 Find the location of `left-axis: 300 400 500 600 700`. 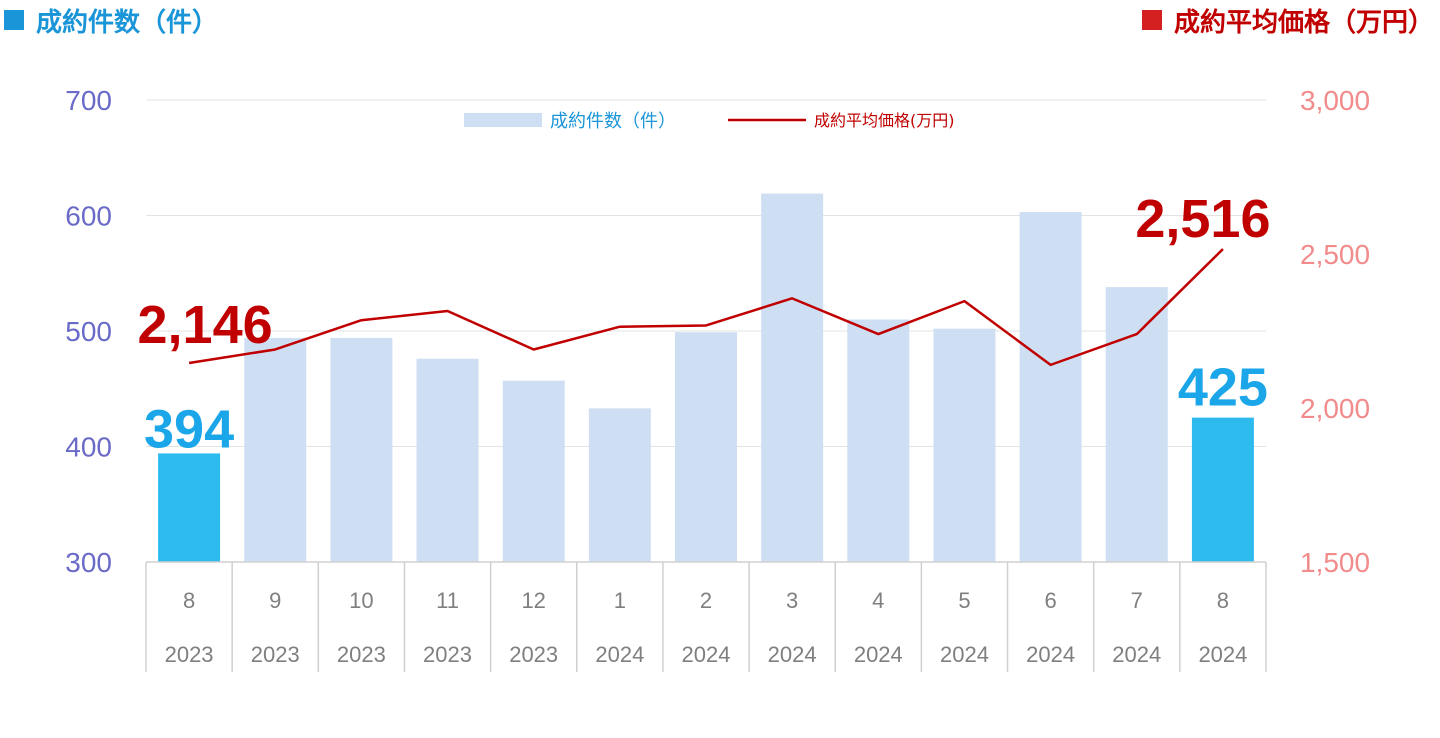

left-axis: 300 400 500 600 700 is located at coordinates (88, 331).